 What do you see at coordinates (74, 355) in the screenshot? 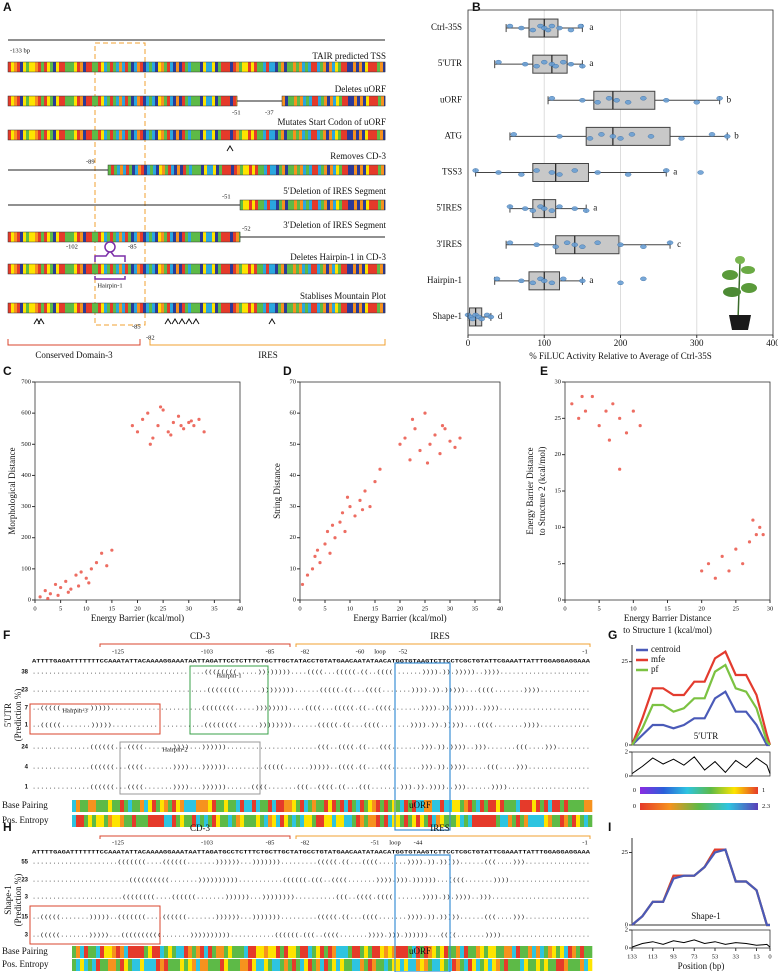
I see `domain-label: Conserved Domain-3` at bounding box center [74, 355].